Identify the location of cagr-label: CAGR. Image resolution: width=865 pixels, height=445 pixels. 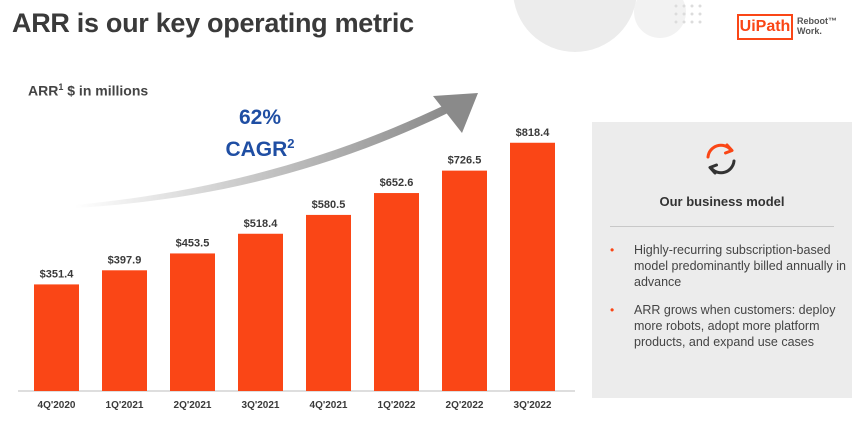
(256, 149).